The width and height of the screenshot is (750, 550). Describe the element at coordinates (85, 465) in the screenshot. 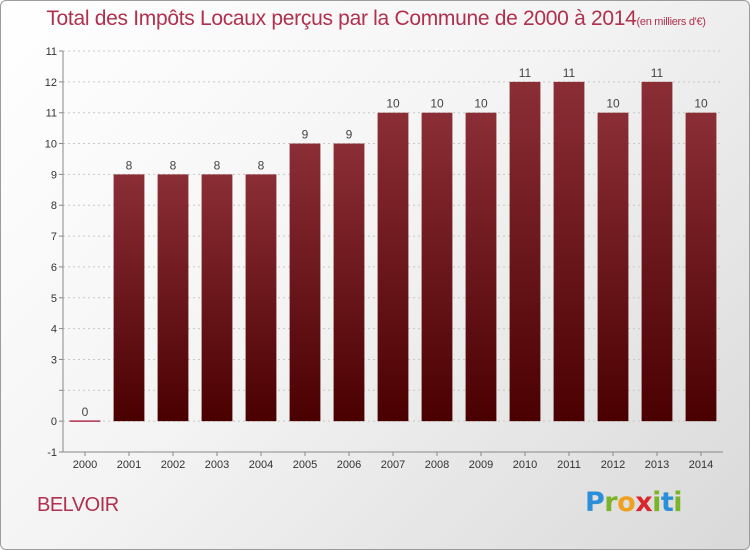

I see `x-tick-label: 2000` at that location.